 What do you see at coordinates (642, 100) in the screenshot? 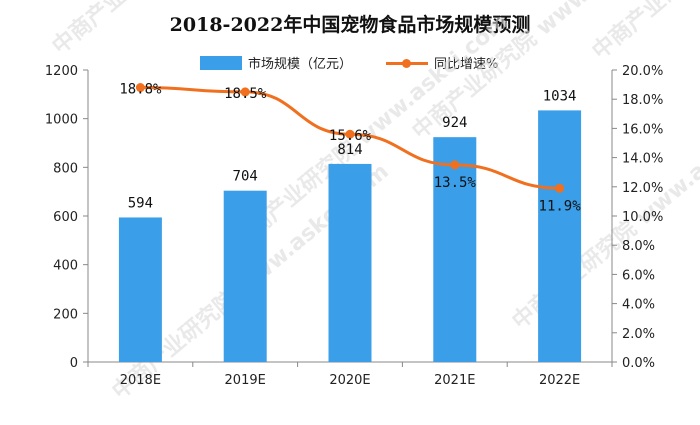
I see `y-right-tick-label: 18.0%` at bounding box center [642, 100].